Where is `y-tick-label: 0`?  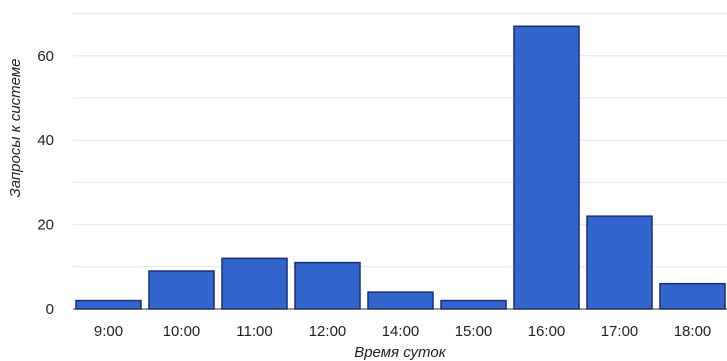
y-tick-label: 0 is located at coordinates (50, 309).